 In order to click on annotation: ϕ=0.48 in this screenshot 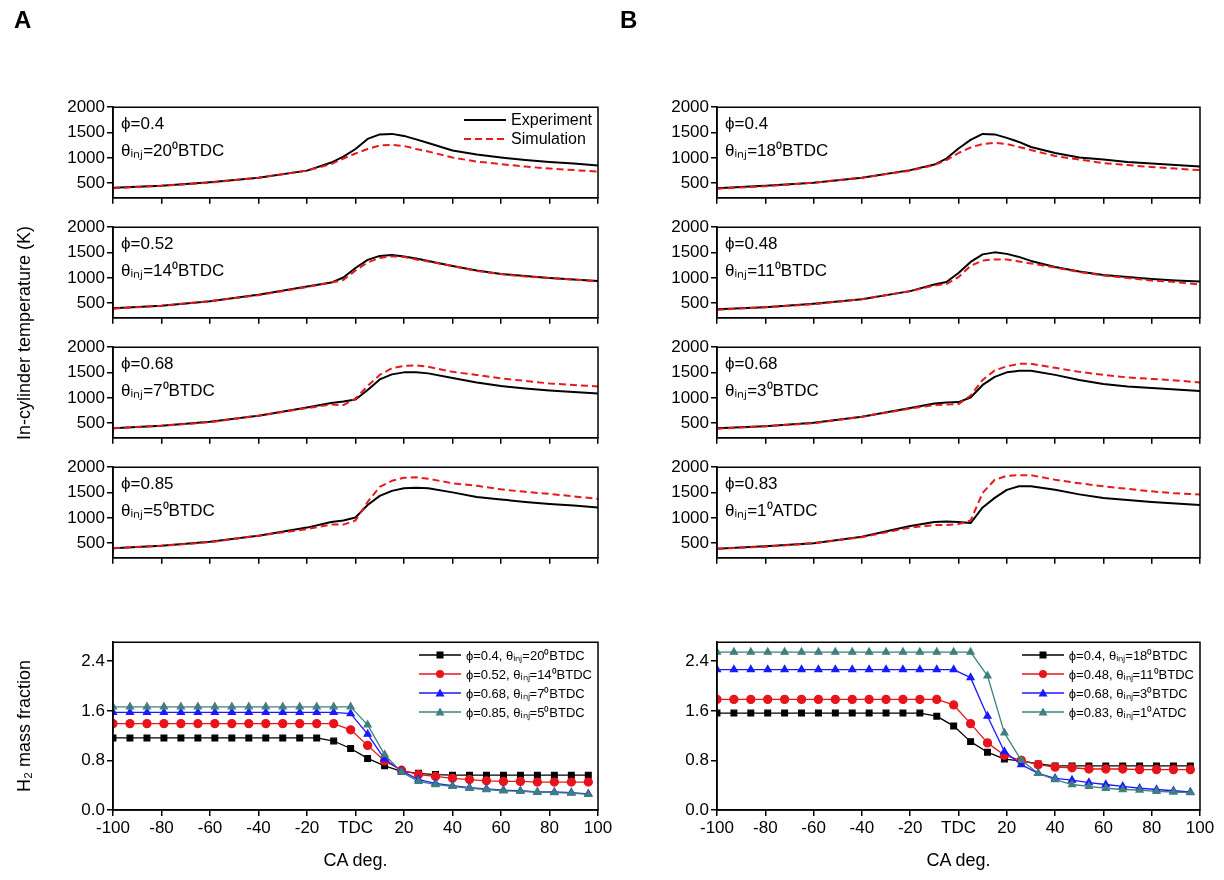, I will do `click(751, 243)`.